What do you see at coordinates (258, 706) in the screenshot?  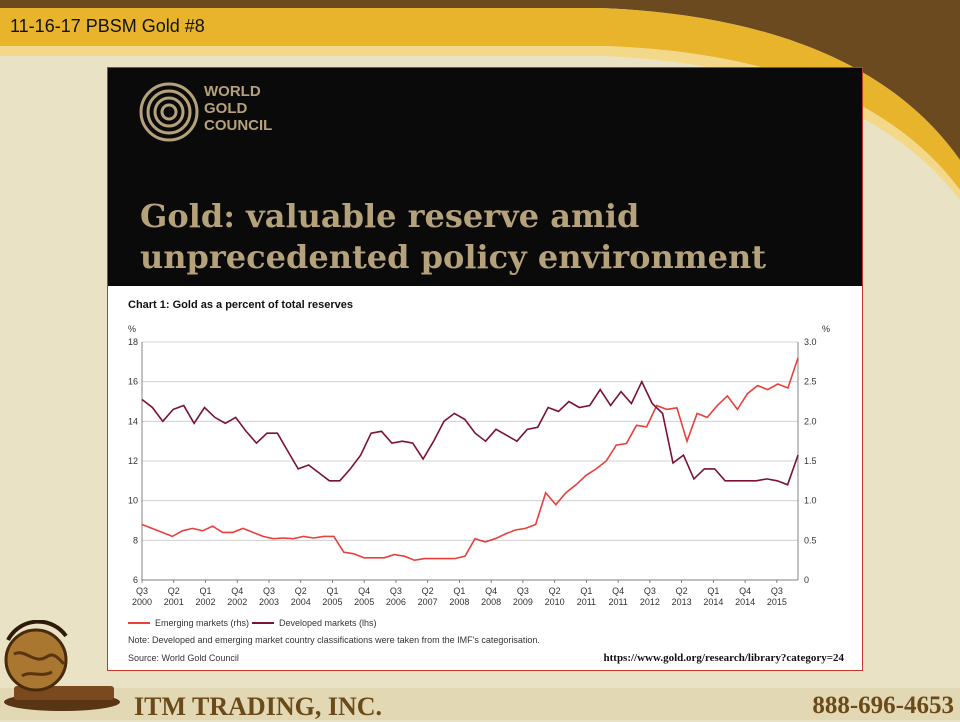 I see `company-name: ITM TRADING, INC.` at bounding box center [258, 706].